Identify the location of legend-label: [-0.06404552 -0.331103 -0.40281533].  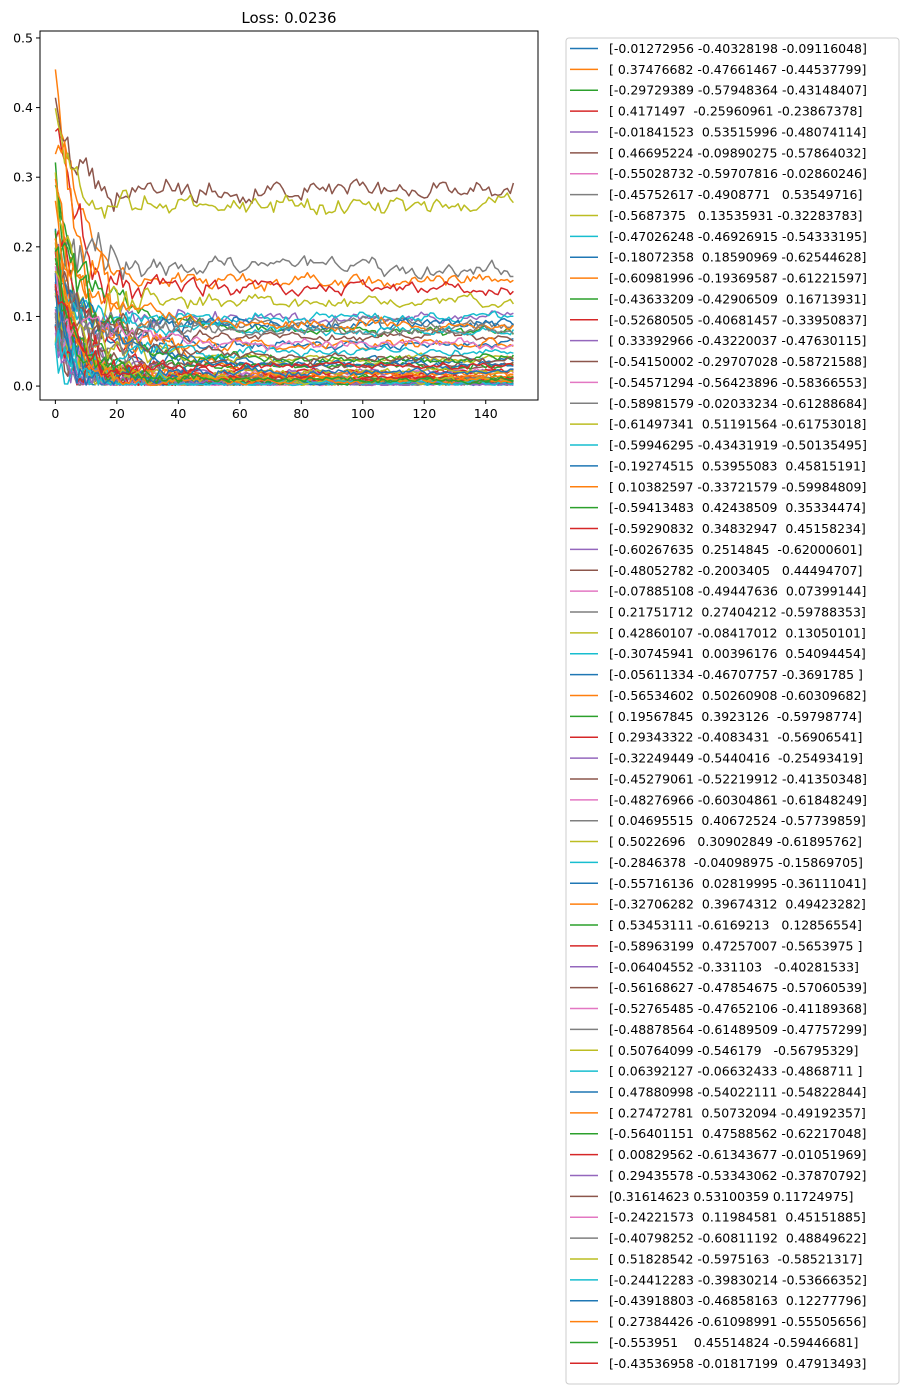
(734, 966).